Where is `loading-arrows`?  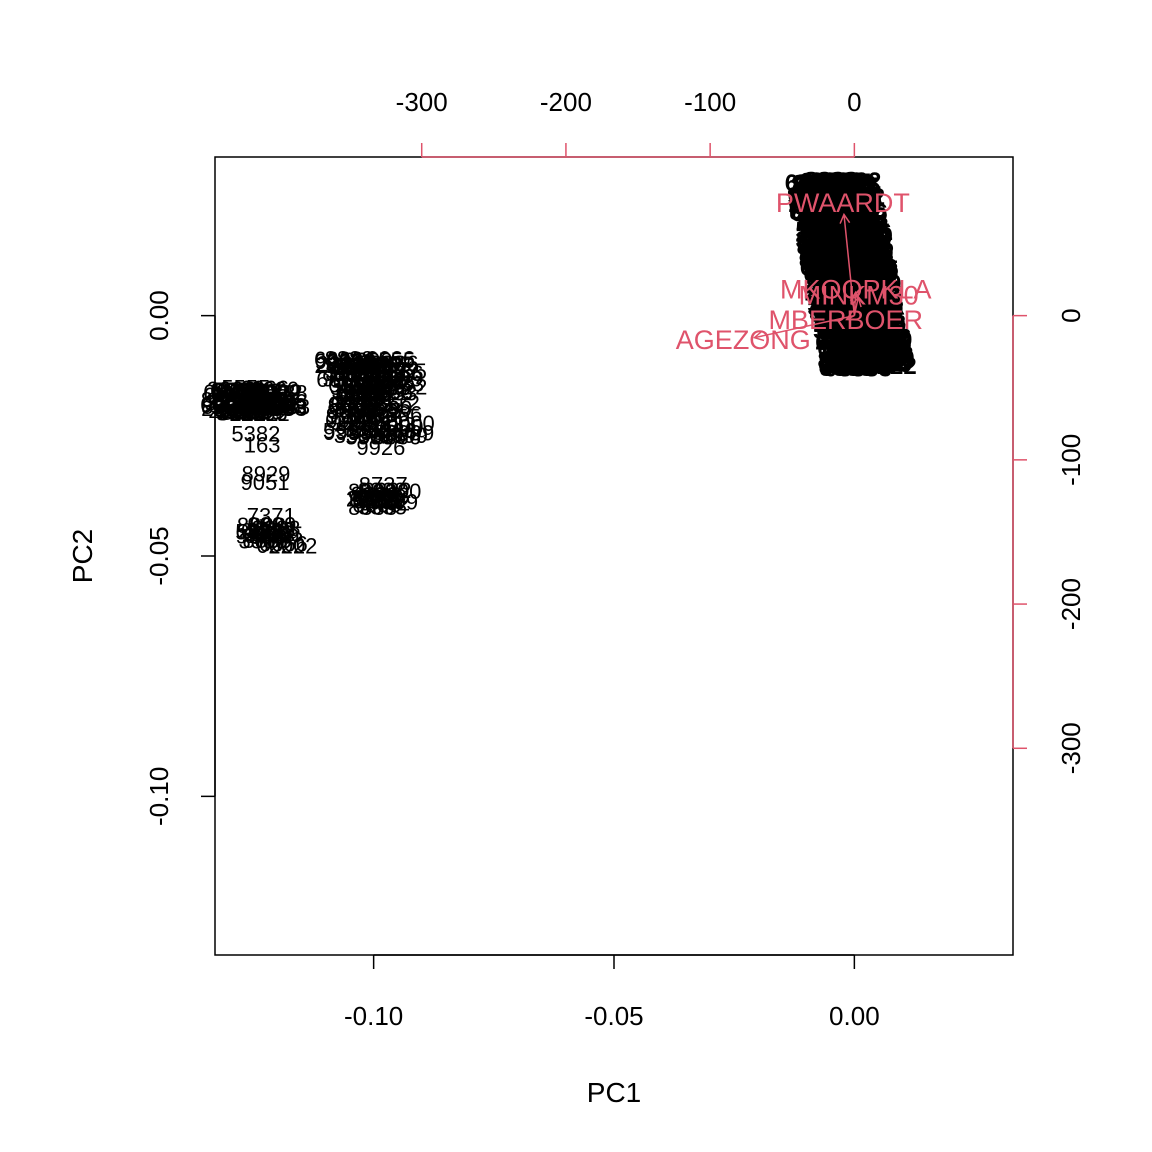 loading-arrows is located at coordinates (807, 277).